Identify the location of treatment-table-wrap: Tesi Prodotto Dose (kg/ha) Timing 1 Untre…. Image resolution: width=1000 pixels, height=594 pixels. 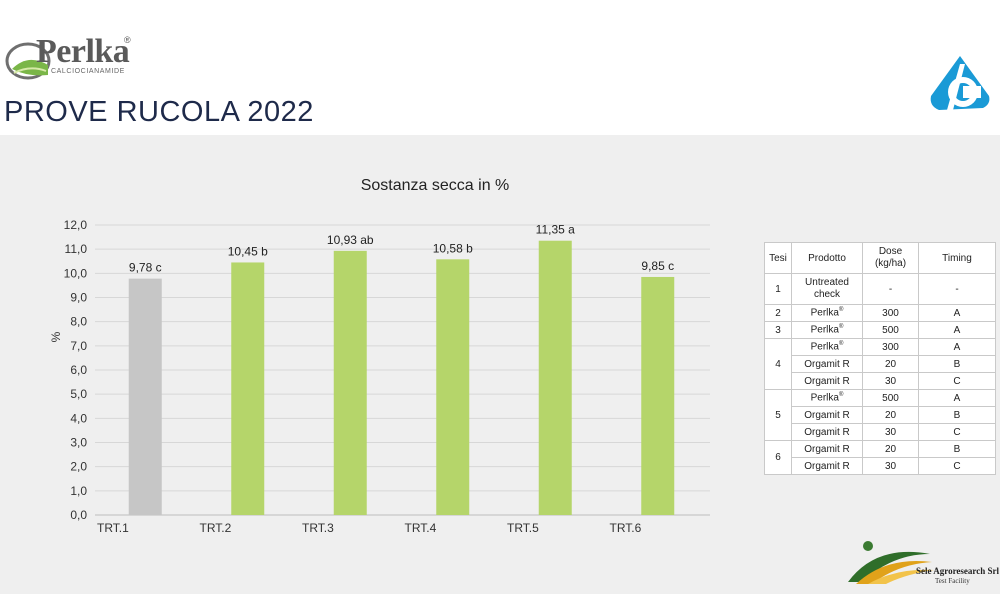
(880, 358).